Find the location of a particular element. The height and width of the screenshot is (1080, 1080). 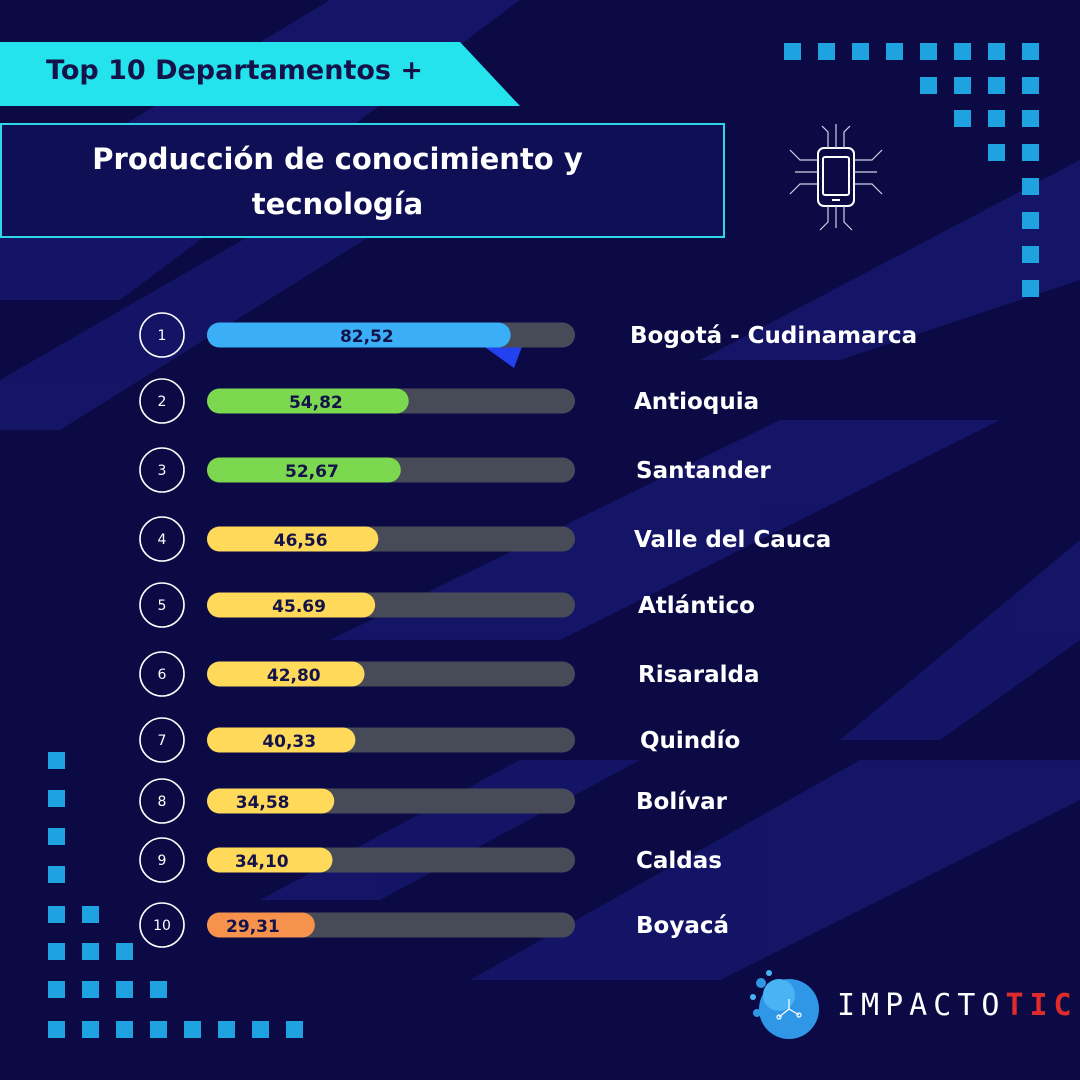

category-label: Atlántico is located at coordinates (696, 606).